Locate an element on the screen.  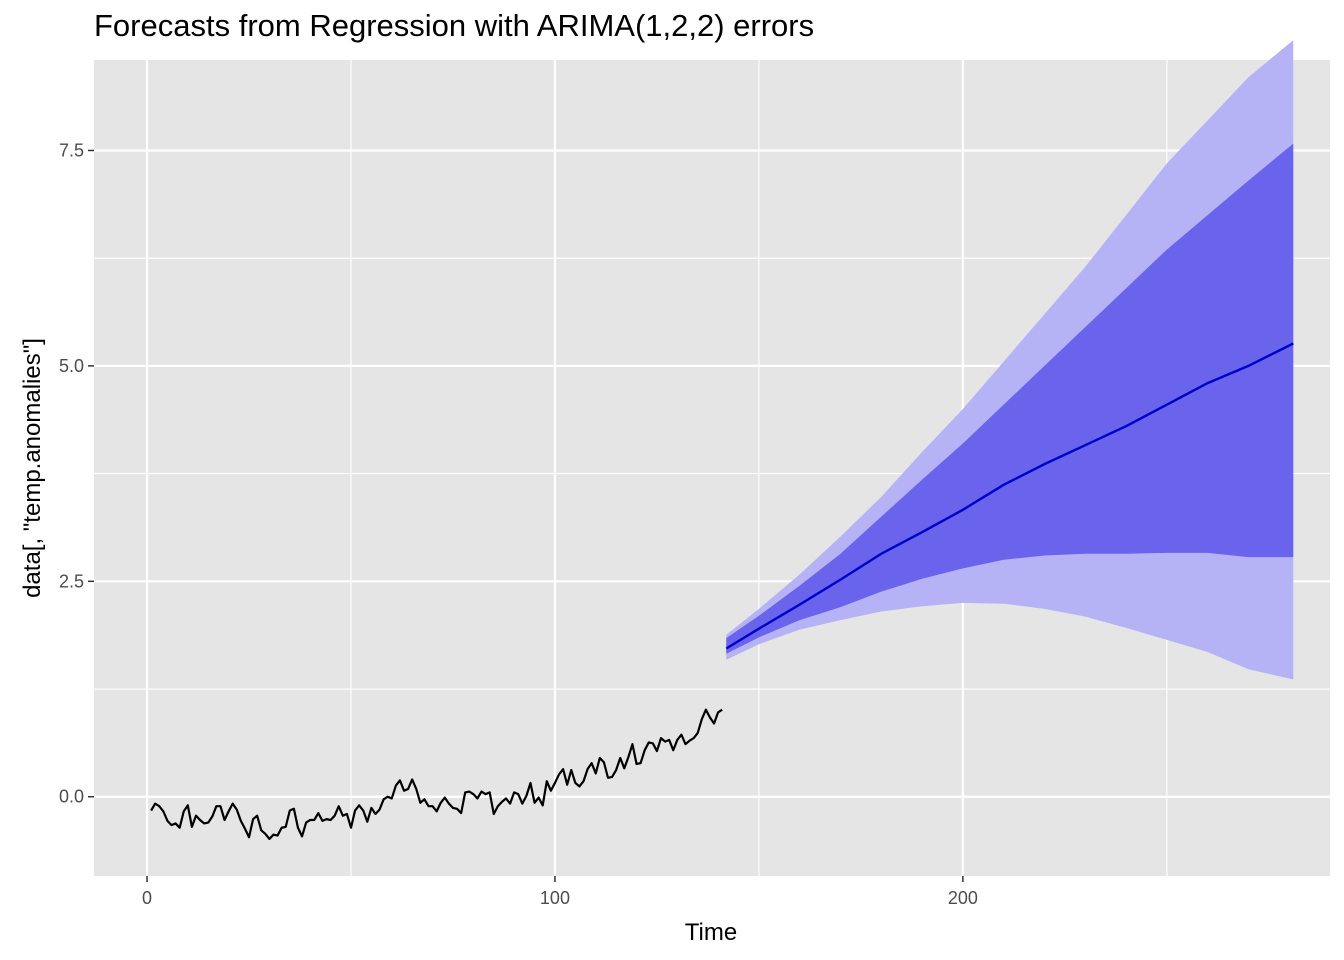
x-tick-label: 0 is located at coordinates (147, 898).